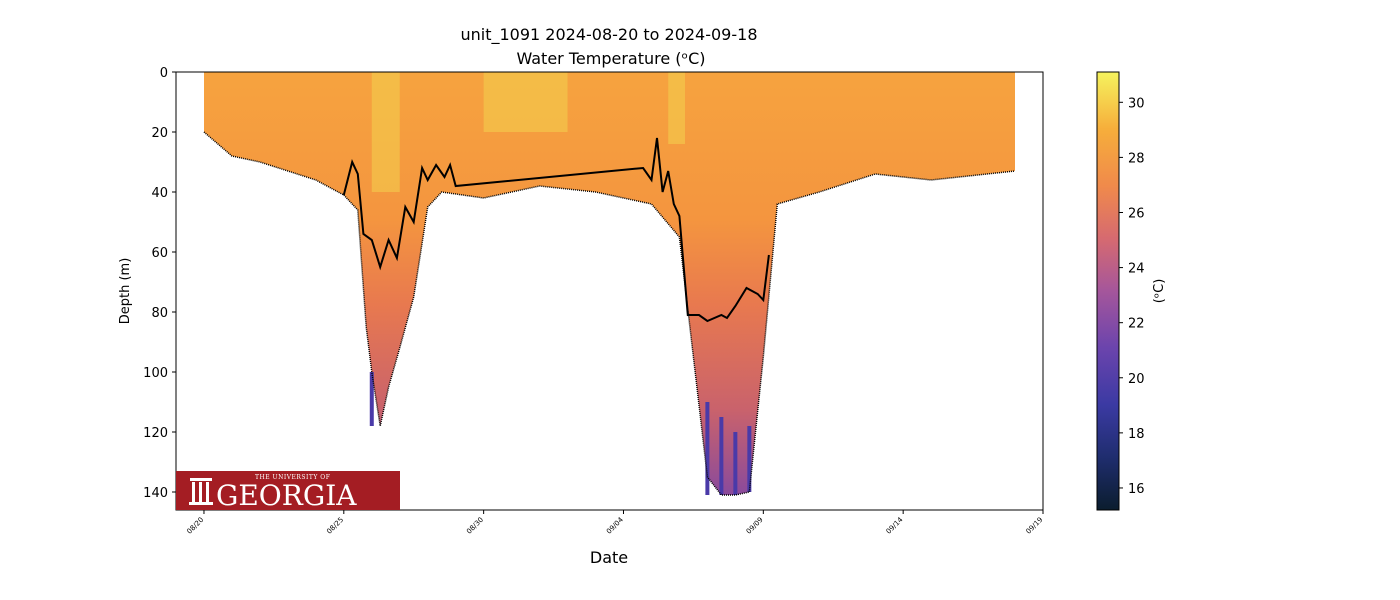  Describe the element at coordinates (159, 193) in the screenshot. I see `y-tick-label: 40` at that location.